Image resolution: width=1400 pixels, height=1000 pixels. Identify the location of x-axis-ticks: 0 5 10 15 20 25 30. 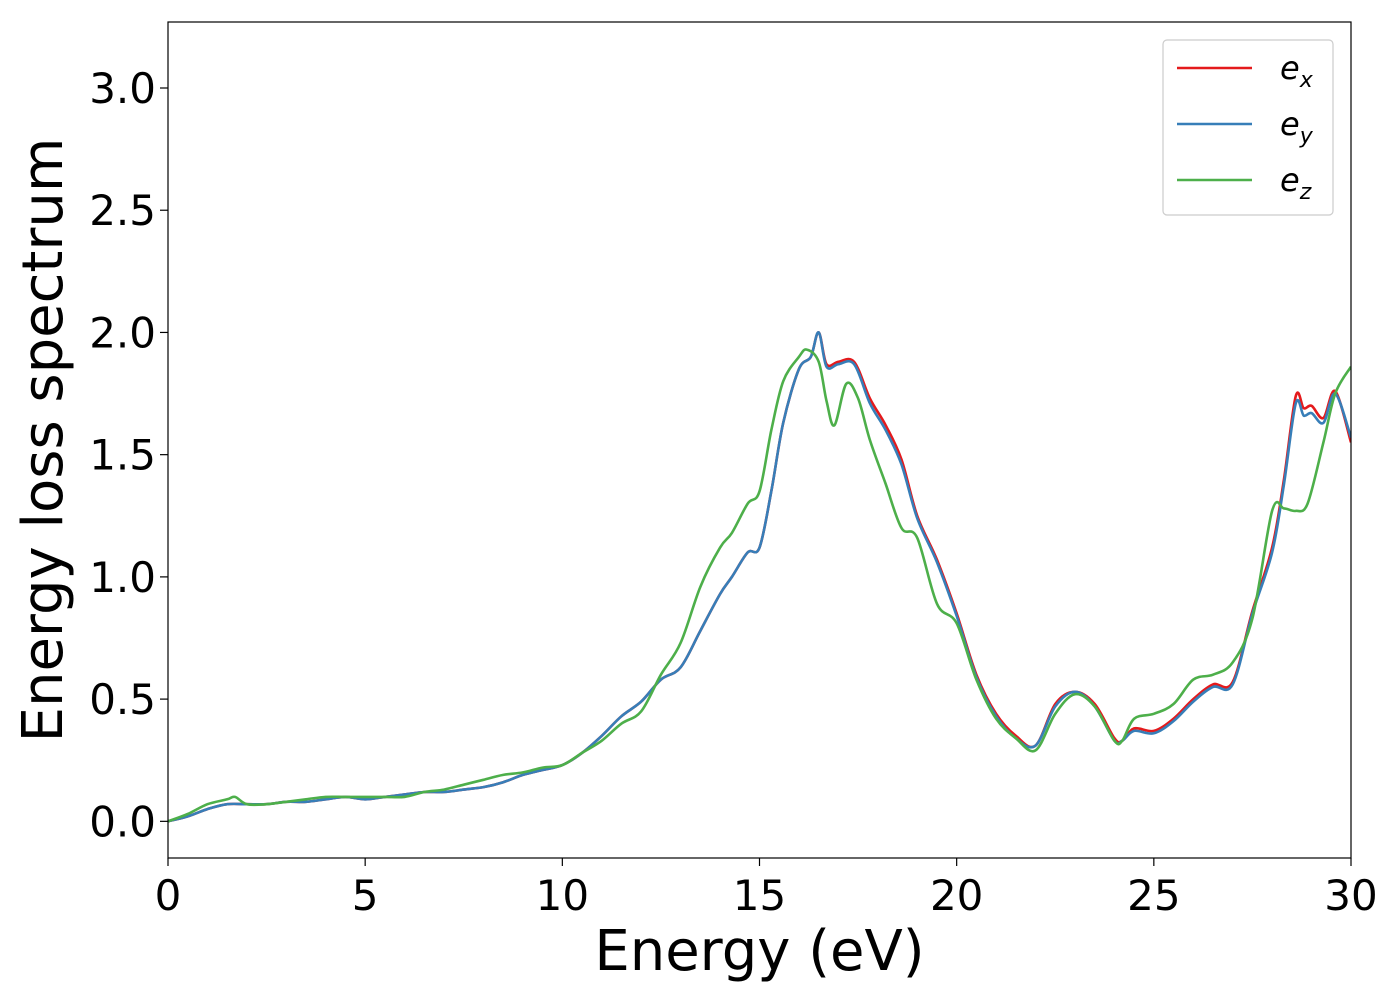
(766, 889).